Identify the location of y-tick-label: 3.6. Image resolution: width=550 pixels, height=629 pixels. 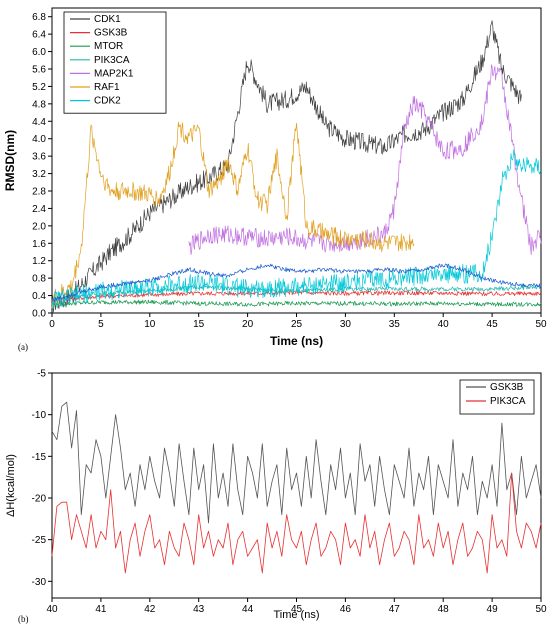
(39, 157).